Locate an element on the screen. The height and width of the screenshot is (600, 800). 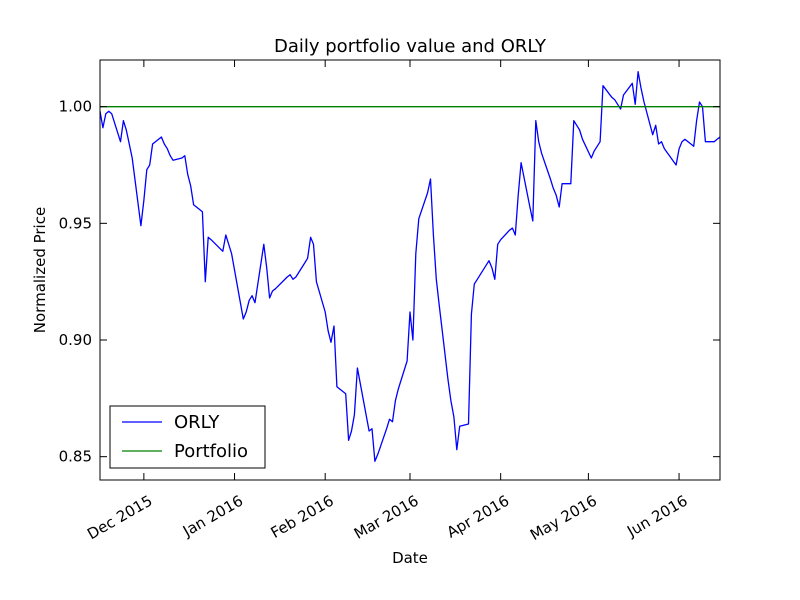
chart-title: Daily portfolio value and ORLY is located at coordinates (410, 46).